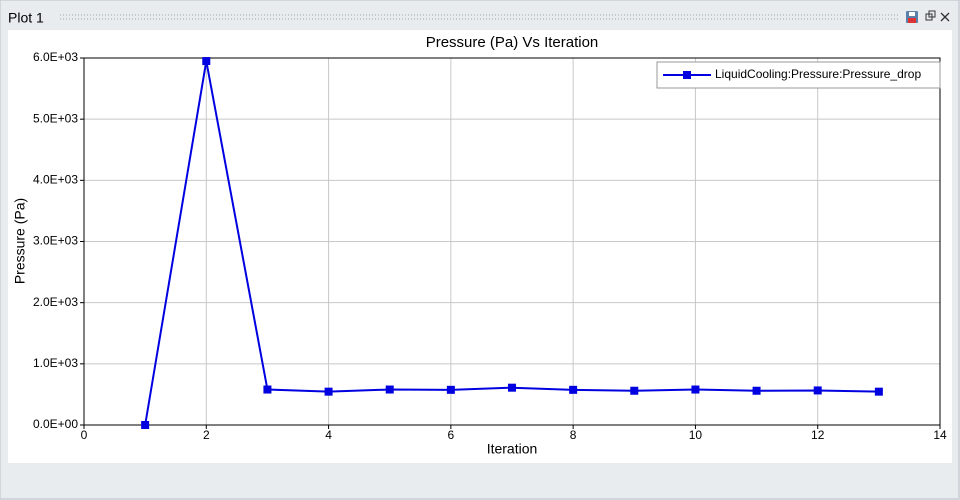 Image resolution: width=960 pixels, height=500 pixels. I want to click on y-axis-label: Pressure (Pa), so click(20, 241).